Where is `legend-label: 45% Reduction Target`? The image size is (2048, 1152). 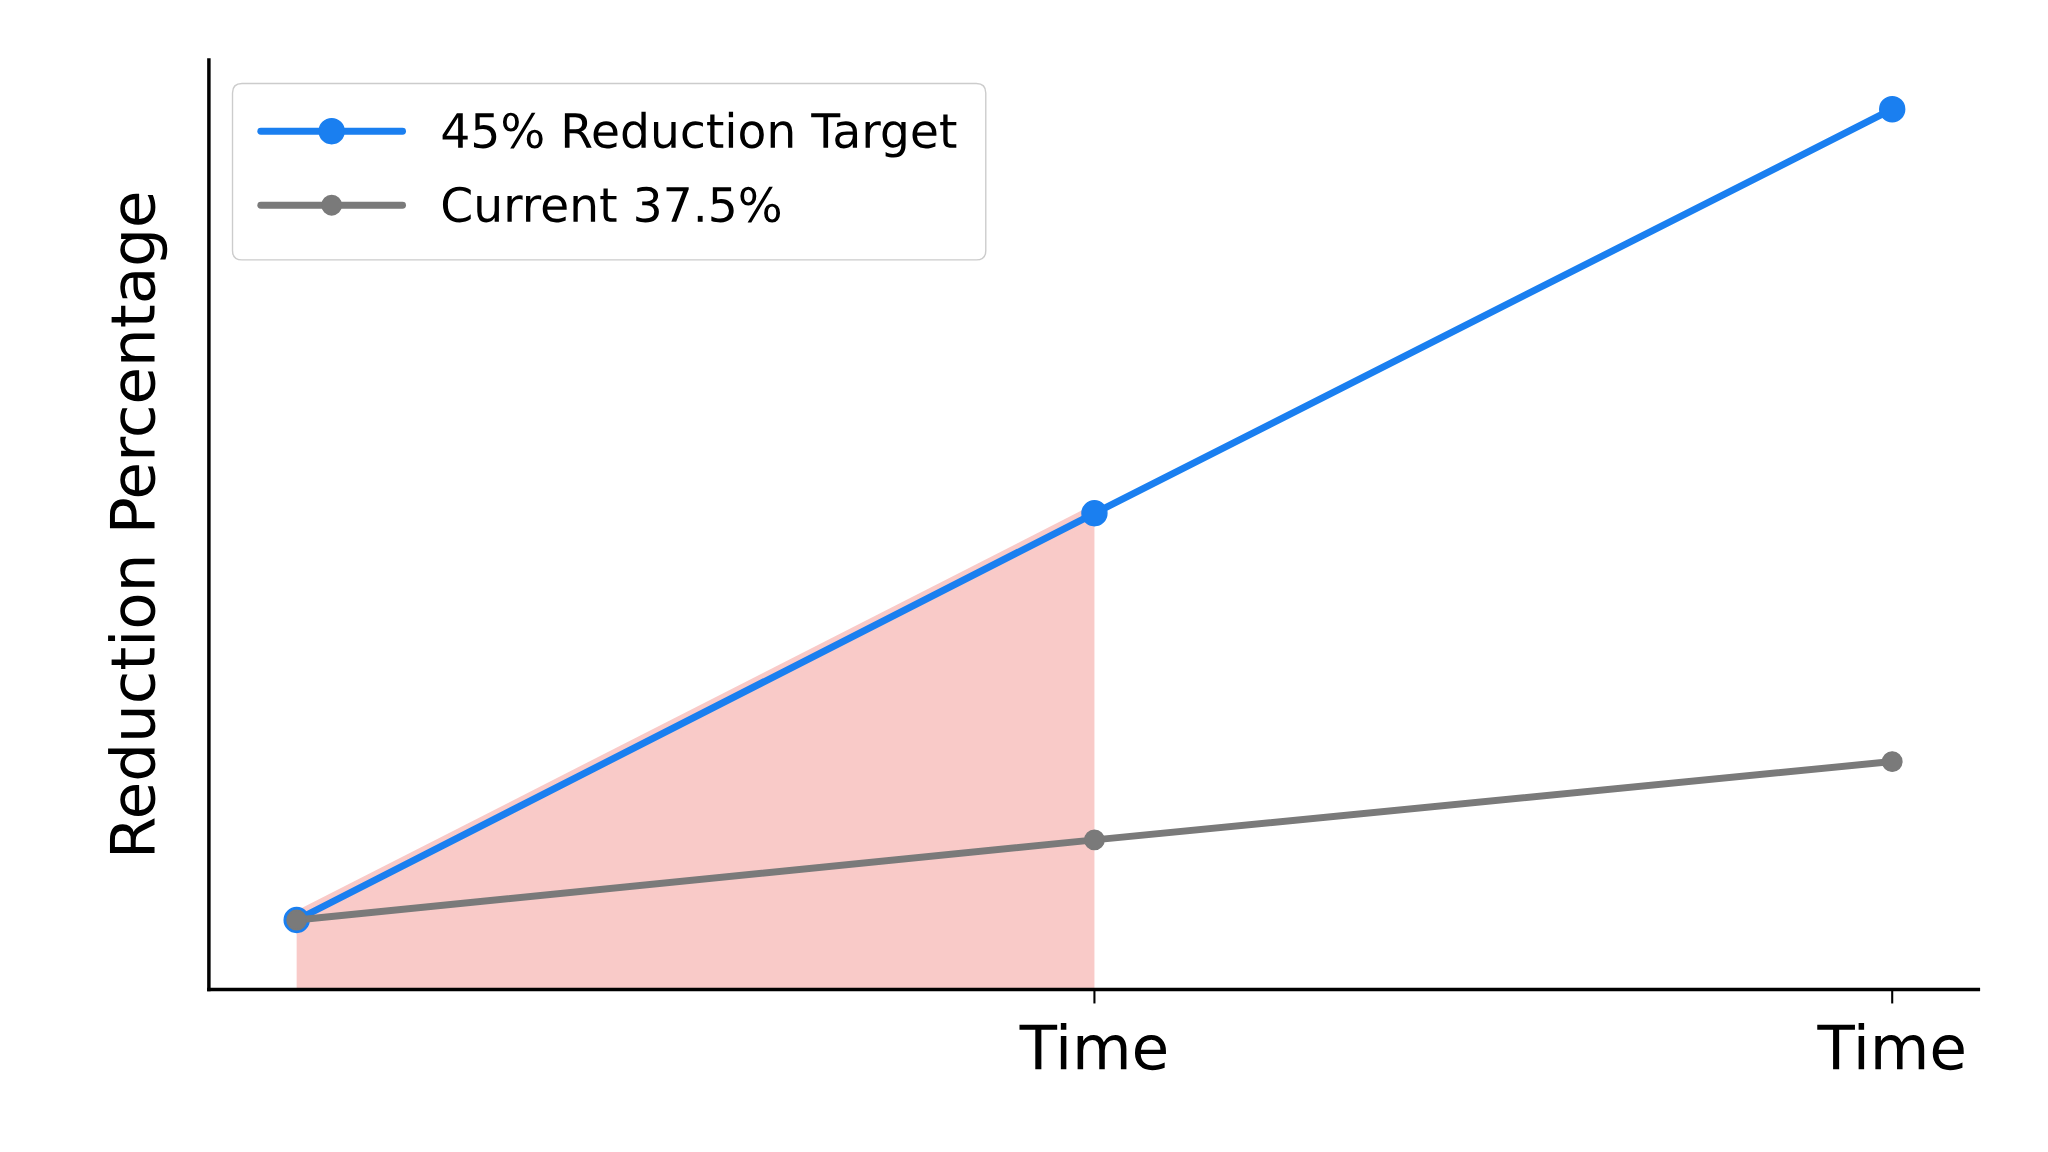 legend-label: 45% Reduction Target is located at coordinates (699, 134).